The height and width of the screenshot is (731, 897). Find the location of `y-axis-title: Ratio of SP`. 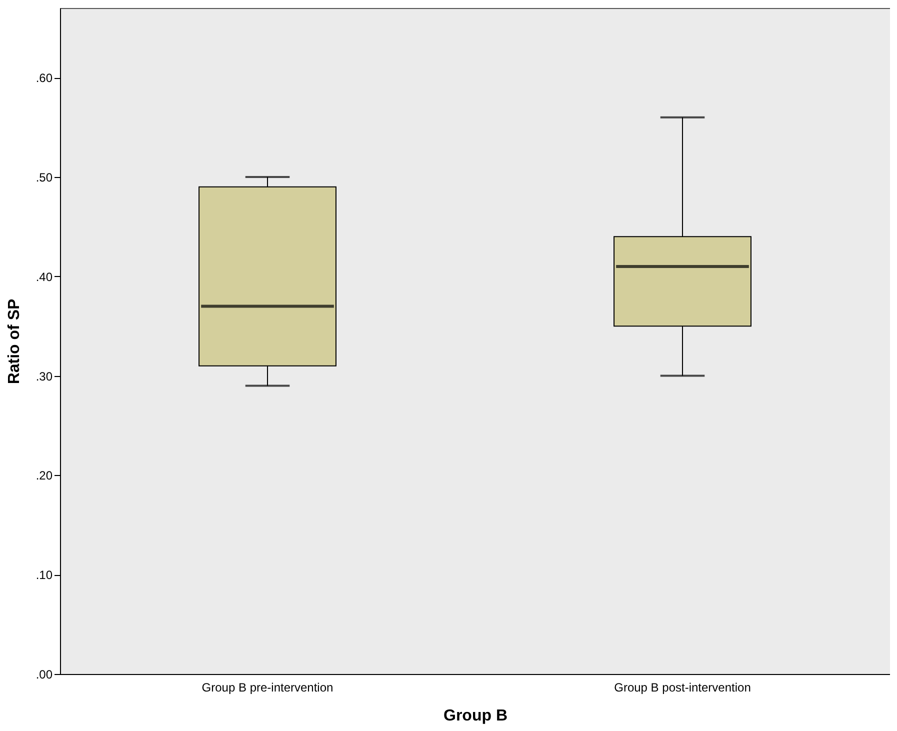

y-axis-title: Ratio of SP is located at coordinates (14, 341).